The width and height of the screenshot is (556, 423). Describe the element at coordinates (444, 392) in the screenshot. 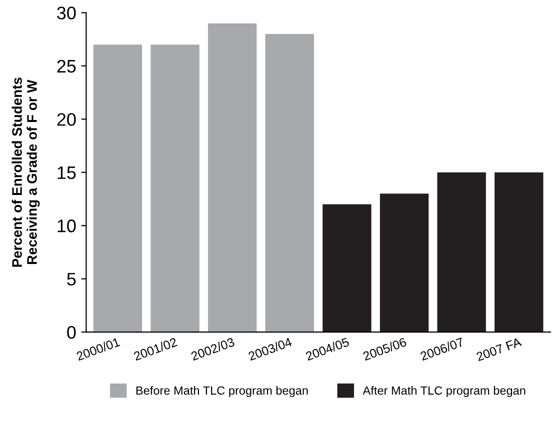

I see `legend-label: After Math TLC program began` at that location.